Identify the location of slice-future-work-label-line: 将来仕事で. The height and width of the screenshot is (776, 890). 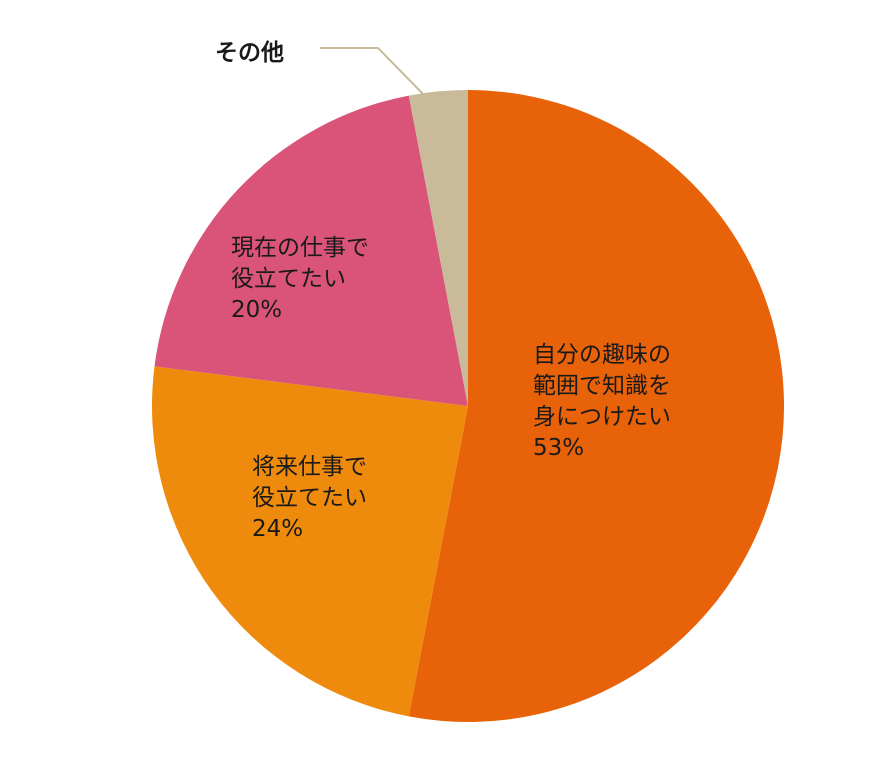
(309, 467).